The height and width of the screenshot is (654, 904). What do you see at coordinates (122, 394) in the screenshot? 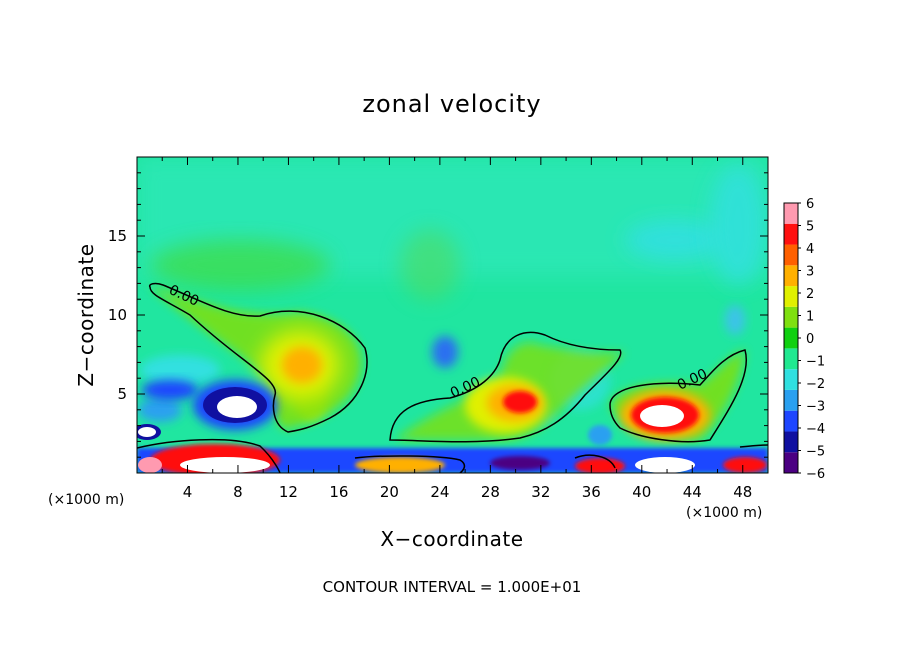
I see `y-tick-label: 5` at bounding box center [122, 394].